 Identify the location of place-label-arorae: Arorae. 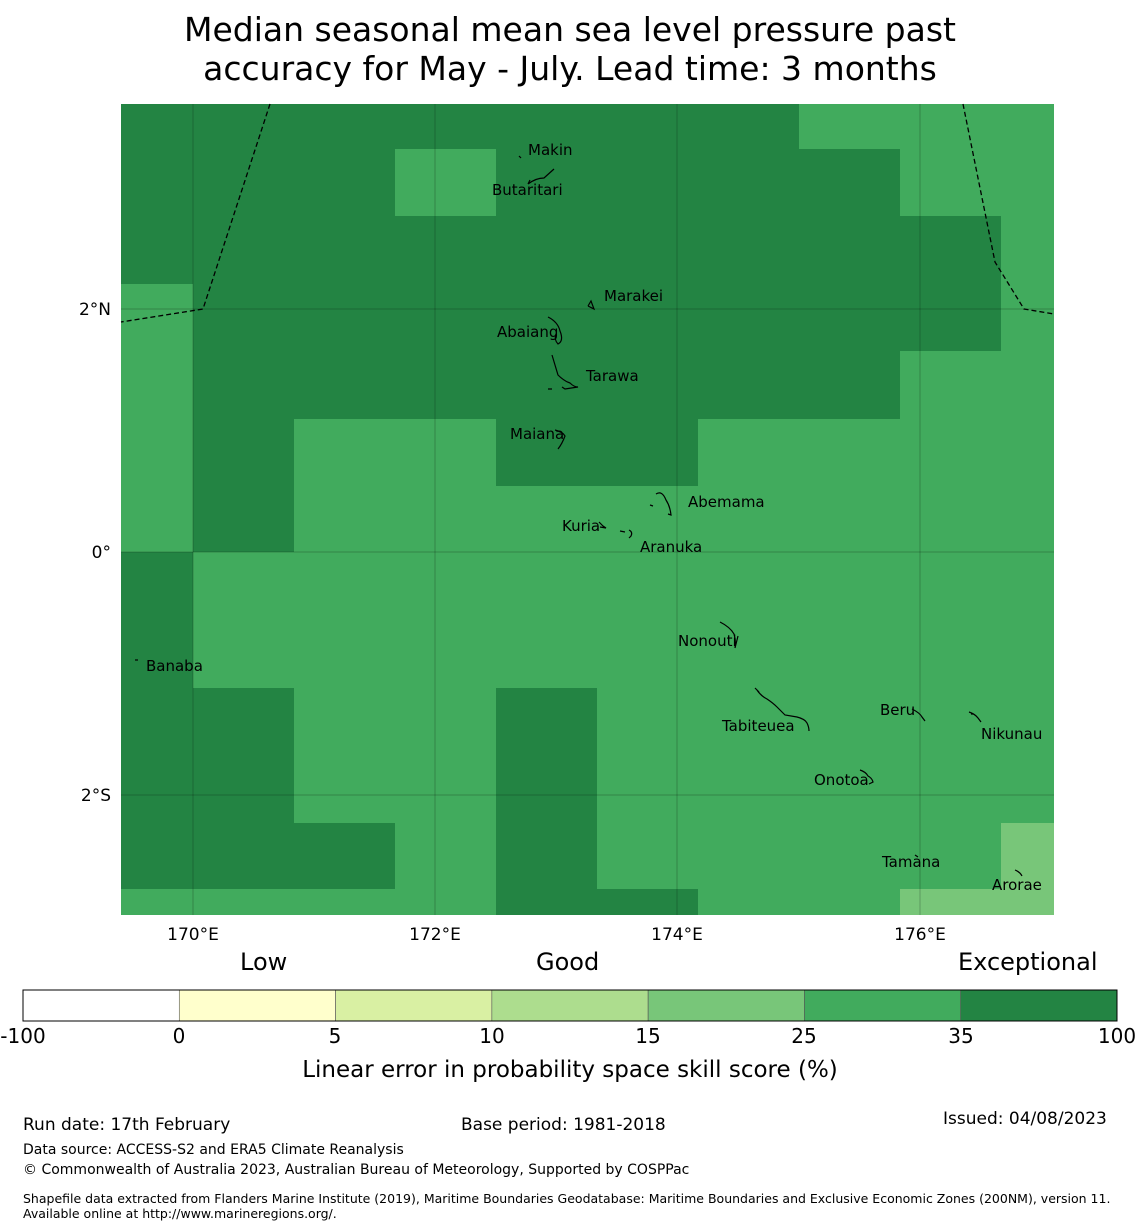
(1017, 885).